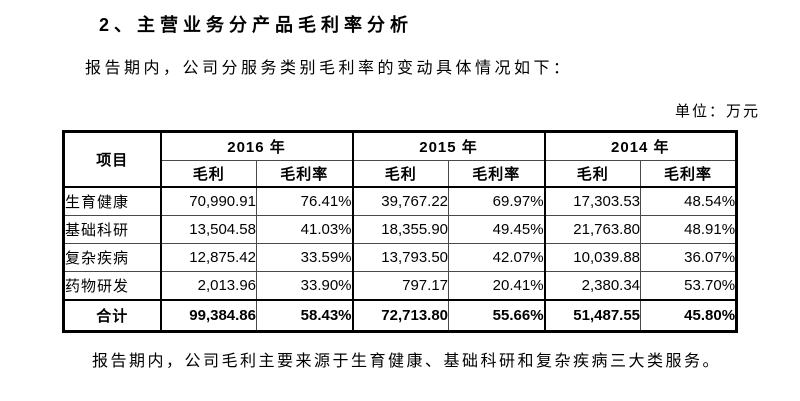 The image size is (800, 401). What do you see at coordinates (592, 229) in the screenshot?
I see `table-cell: 21,763.80` at bounding box center [592, 229].